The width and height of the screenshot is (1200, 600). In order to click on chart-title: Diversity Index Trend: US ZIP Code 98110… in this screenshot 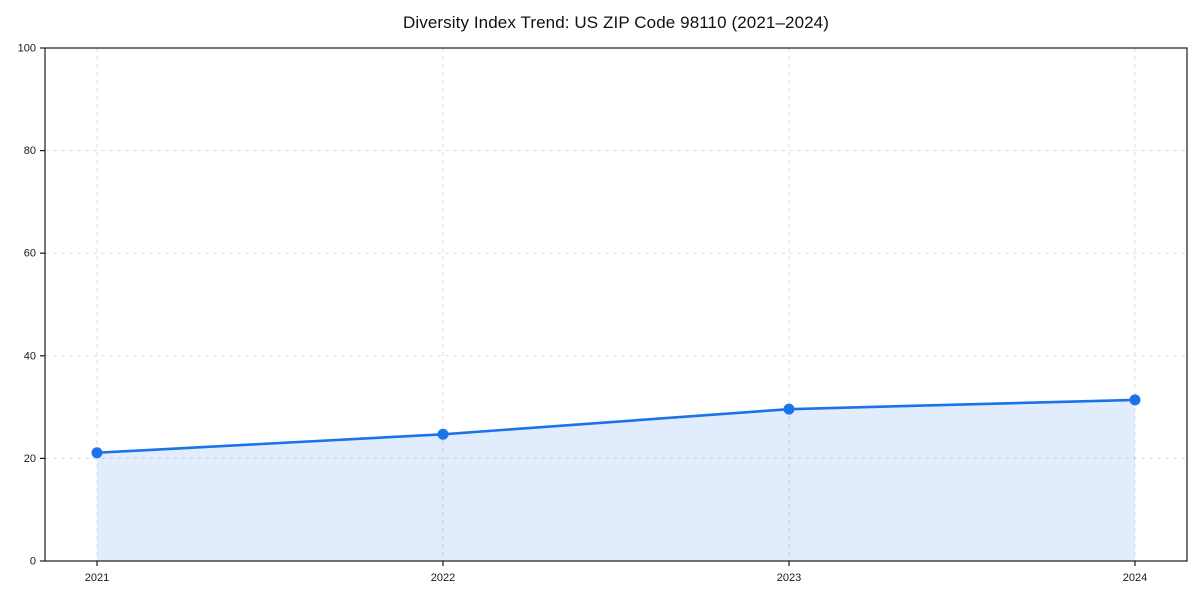, I will do `click(616, 22)`.